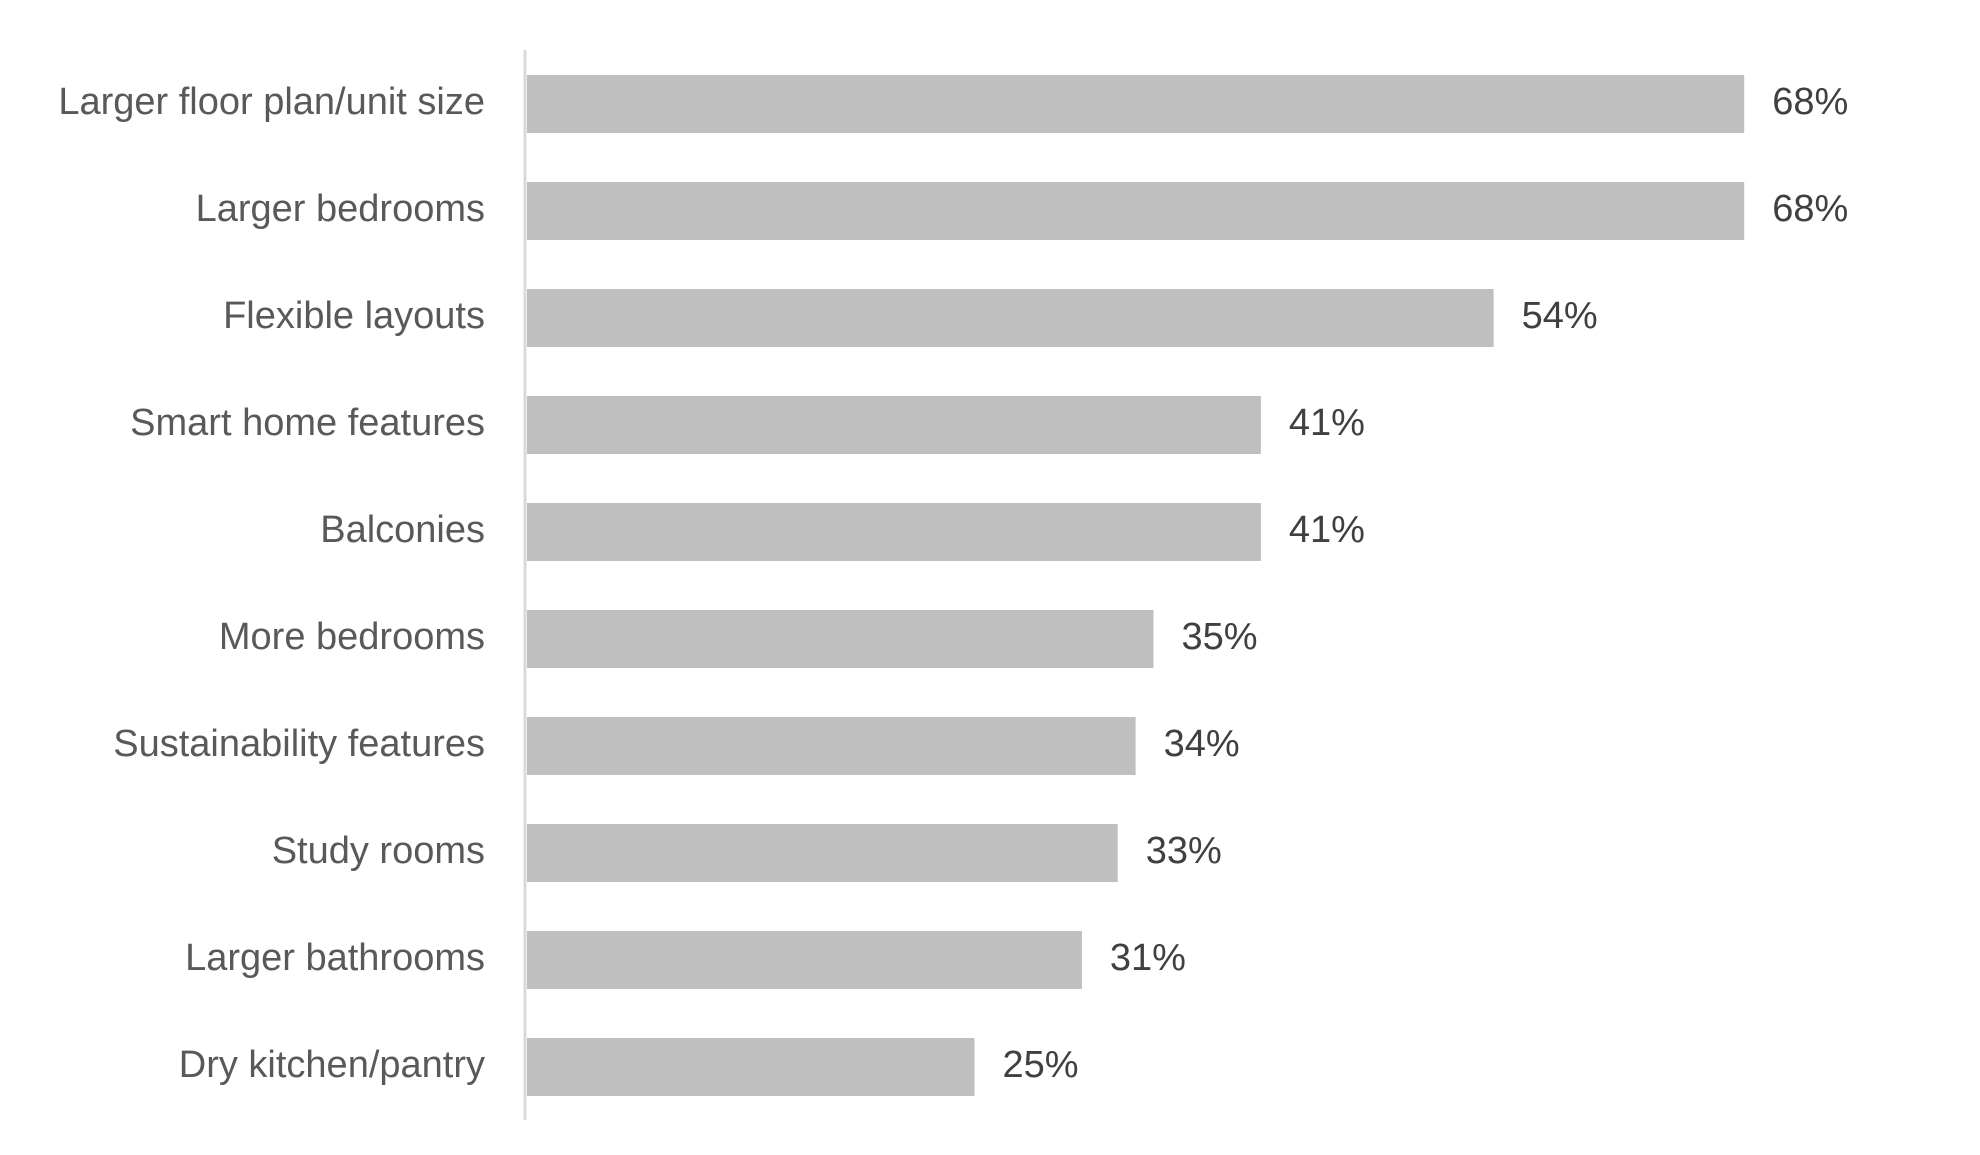  Describe the element at coordinates (1810, 102) in the screenshot. I see `value-label-0: 68%` at that location.